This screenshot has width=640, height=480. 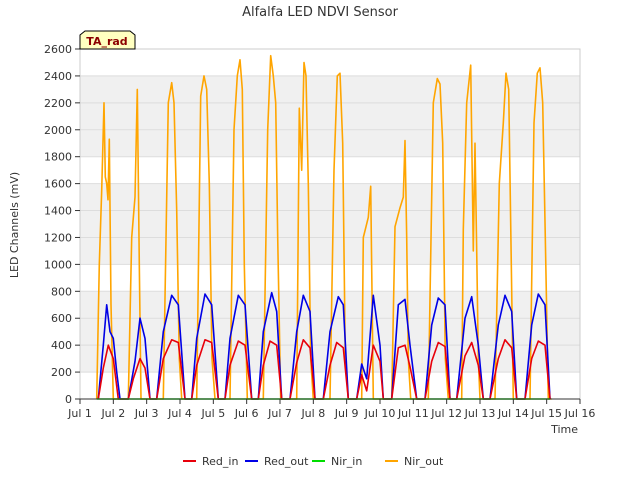 What do you see at coordinates (61, 318) in the screenshot?
I see `y-tick-label: 600` at bounding box center [61, 318].